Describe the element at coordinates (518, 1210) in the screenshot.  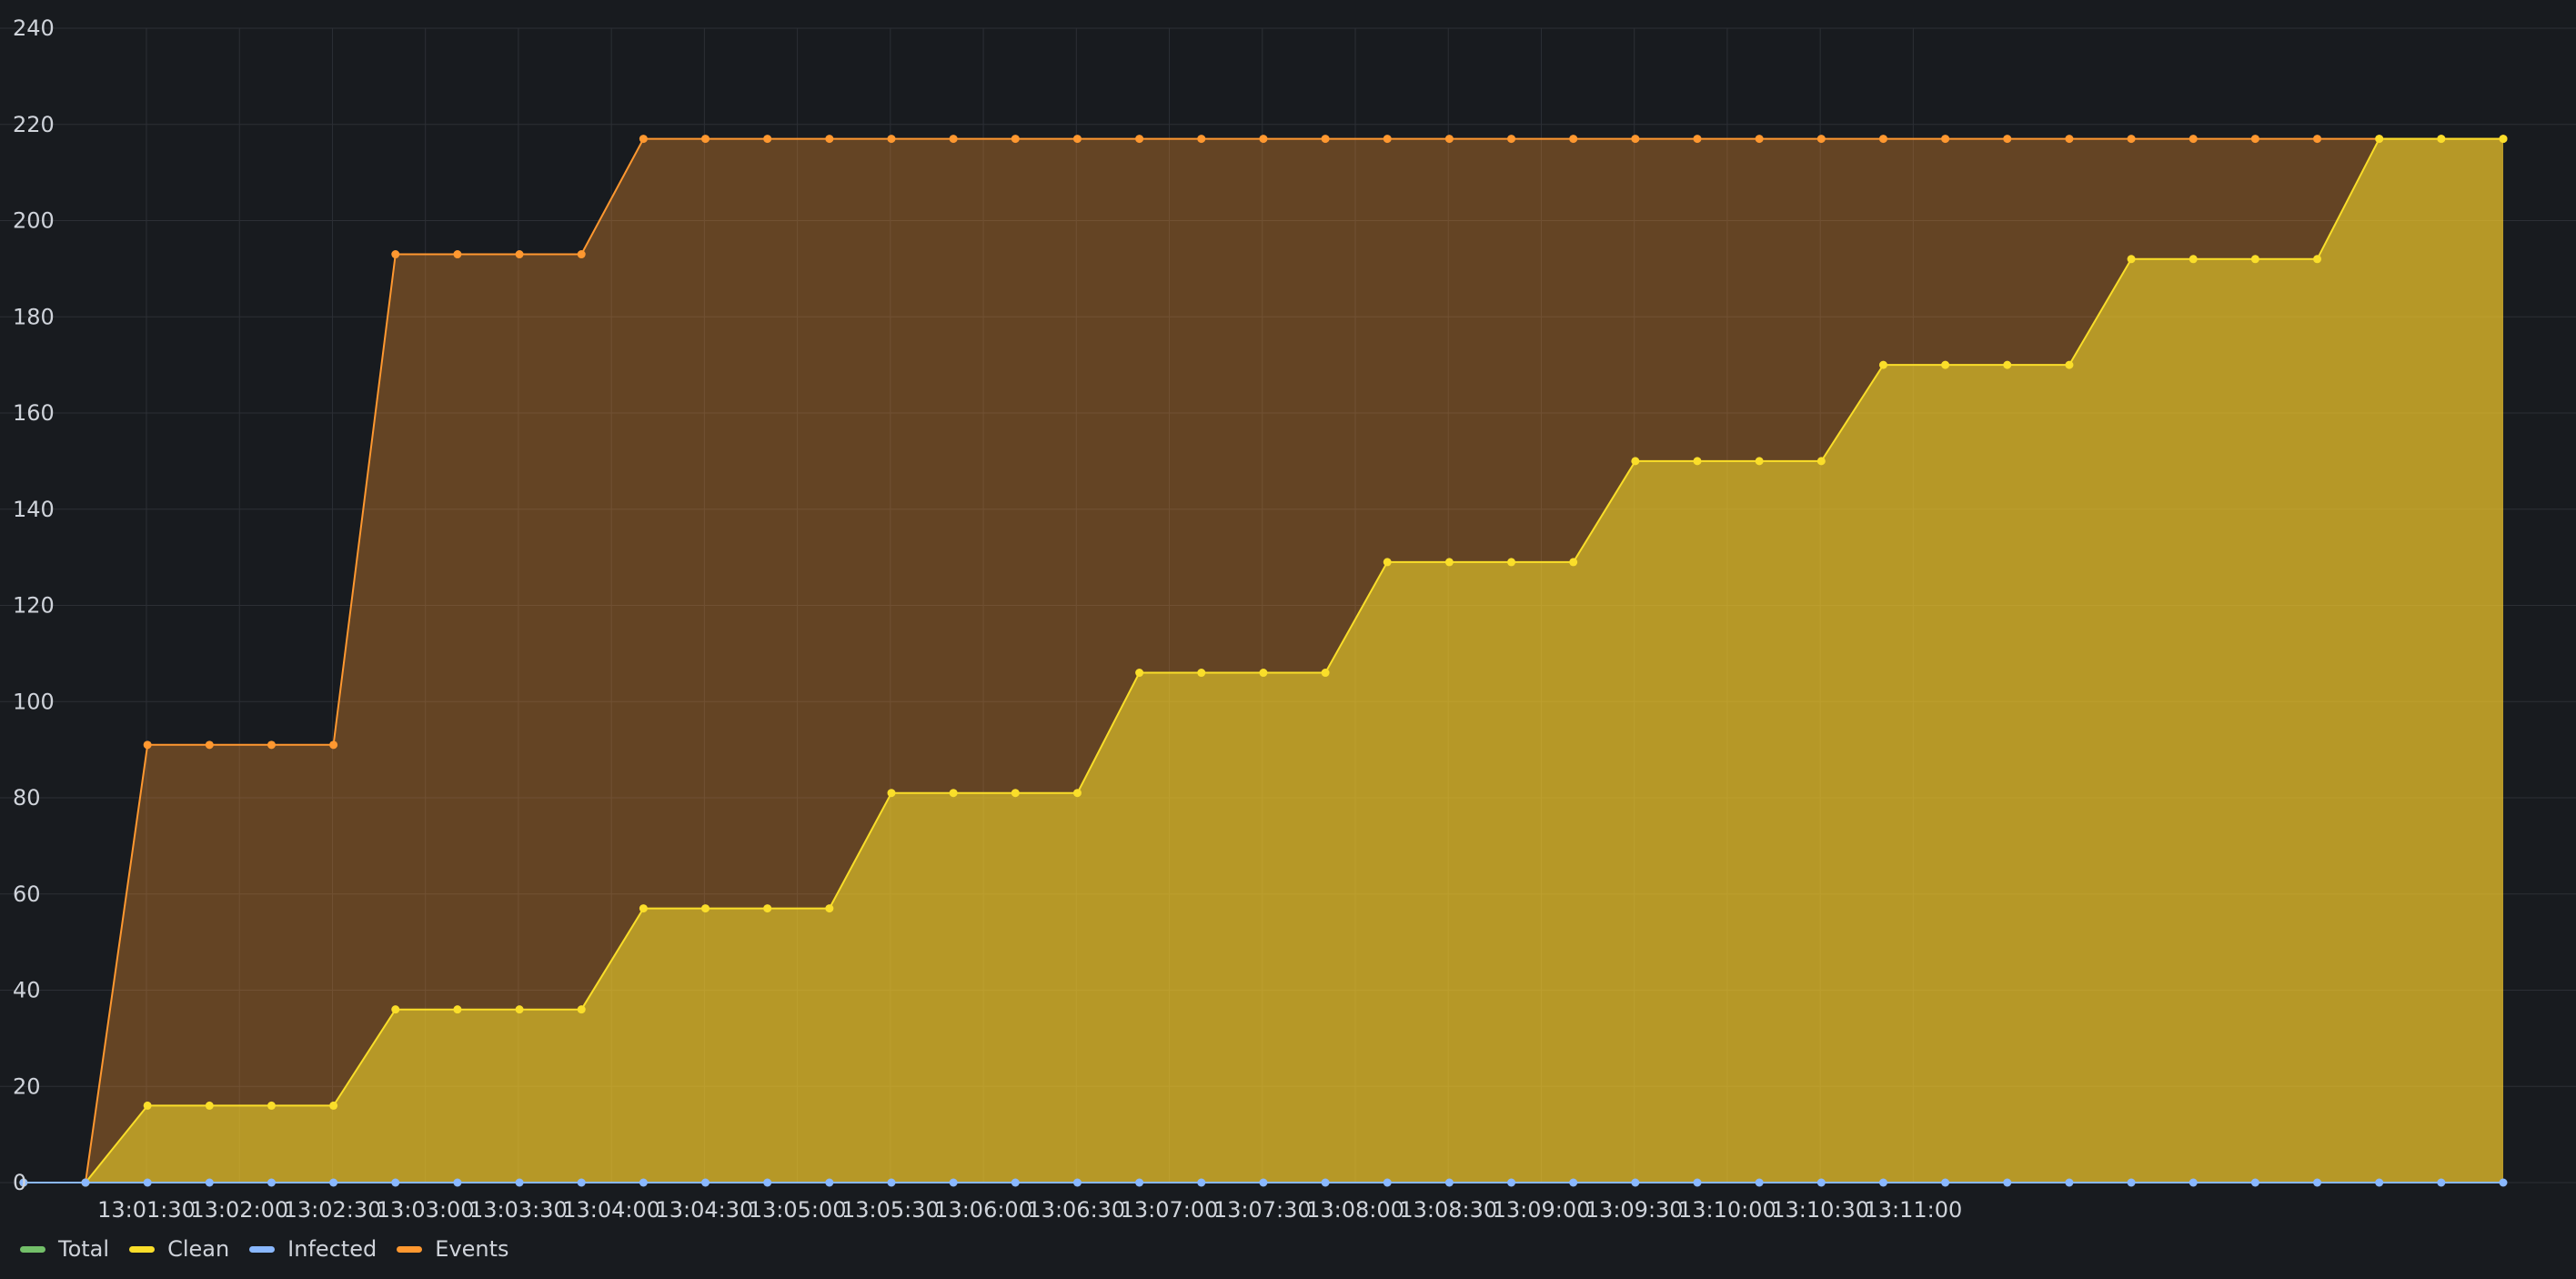
I see `x-tick-label: 13:03:30` at that location.